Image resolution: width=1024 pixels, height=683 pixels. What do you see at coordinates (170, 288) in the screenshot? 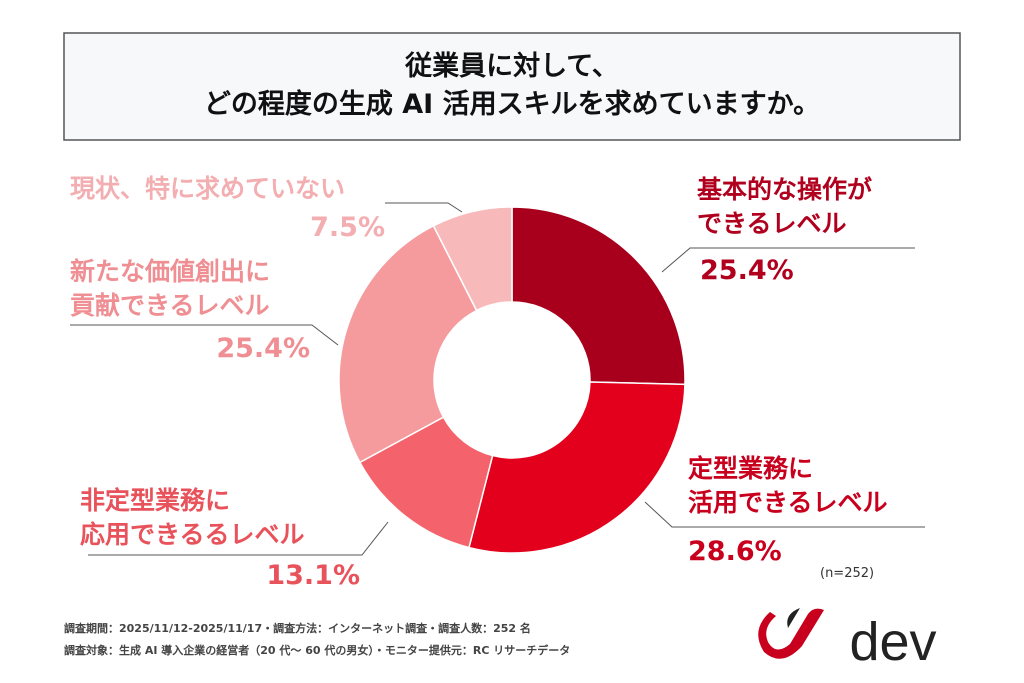
I see `category-label: 新たな価値創出に 貢献できるレベル` at bounding box center [170, 288].